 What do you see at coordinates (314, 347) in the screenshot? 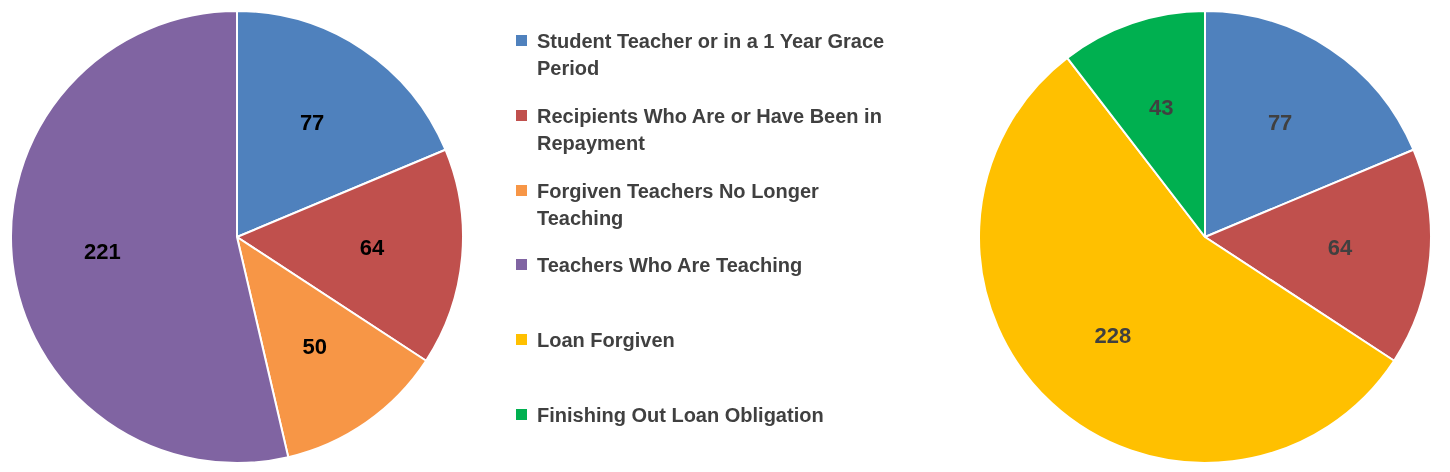
I see `data-label: 50` at bounding box center [314, 347].